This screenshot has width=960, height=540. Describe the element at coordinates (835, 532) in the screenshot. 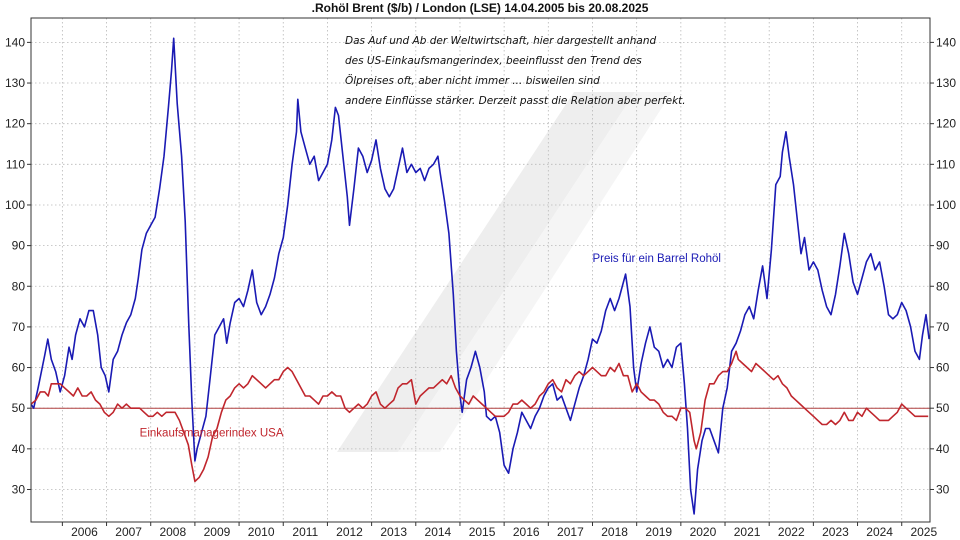

I see `x-tick-label: 2023` at that location.